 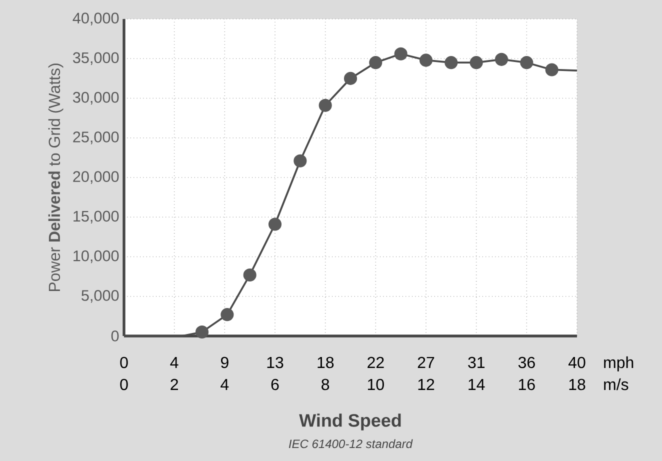 I want to click on x-tick-label: 16, so click(x=526, y=384).